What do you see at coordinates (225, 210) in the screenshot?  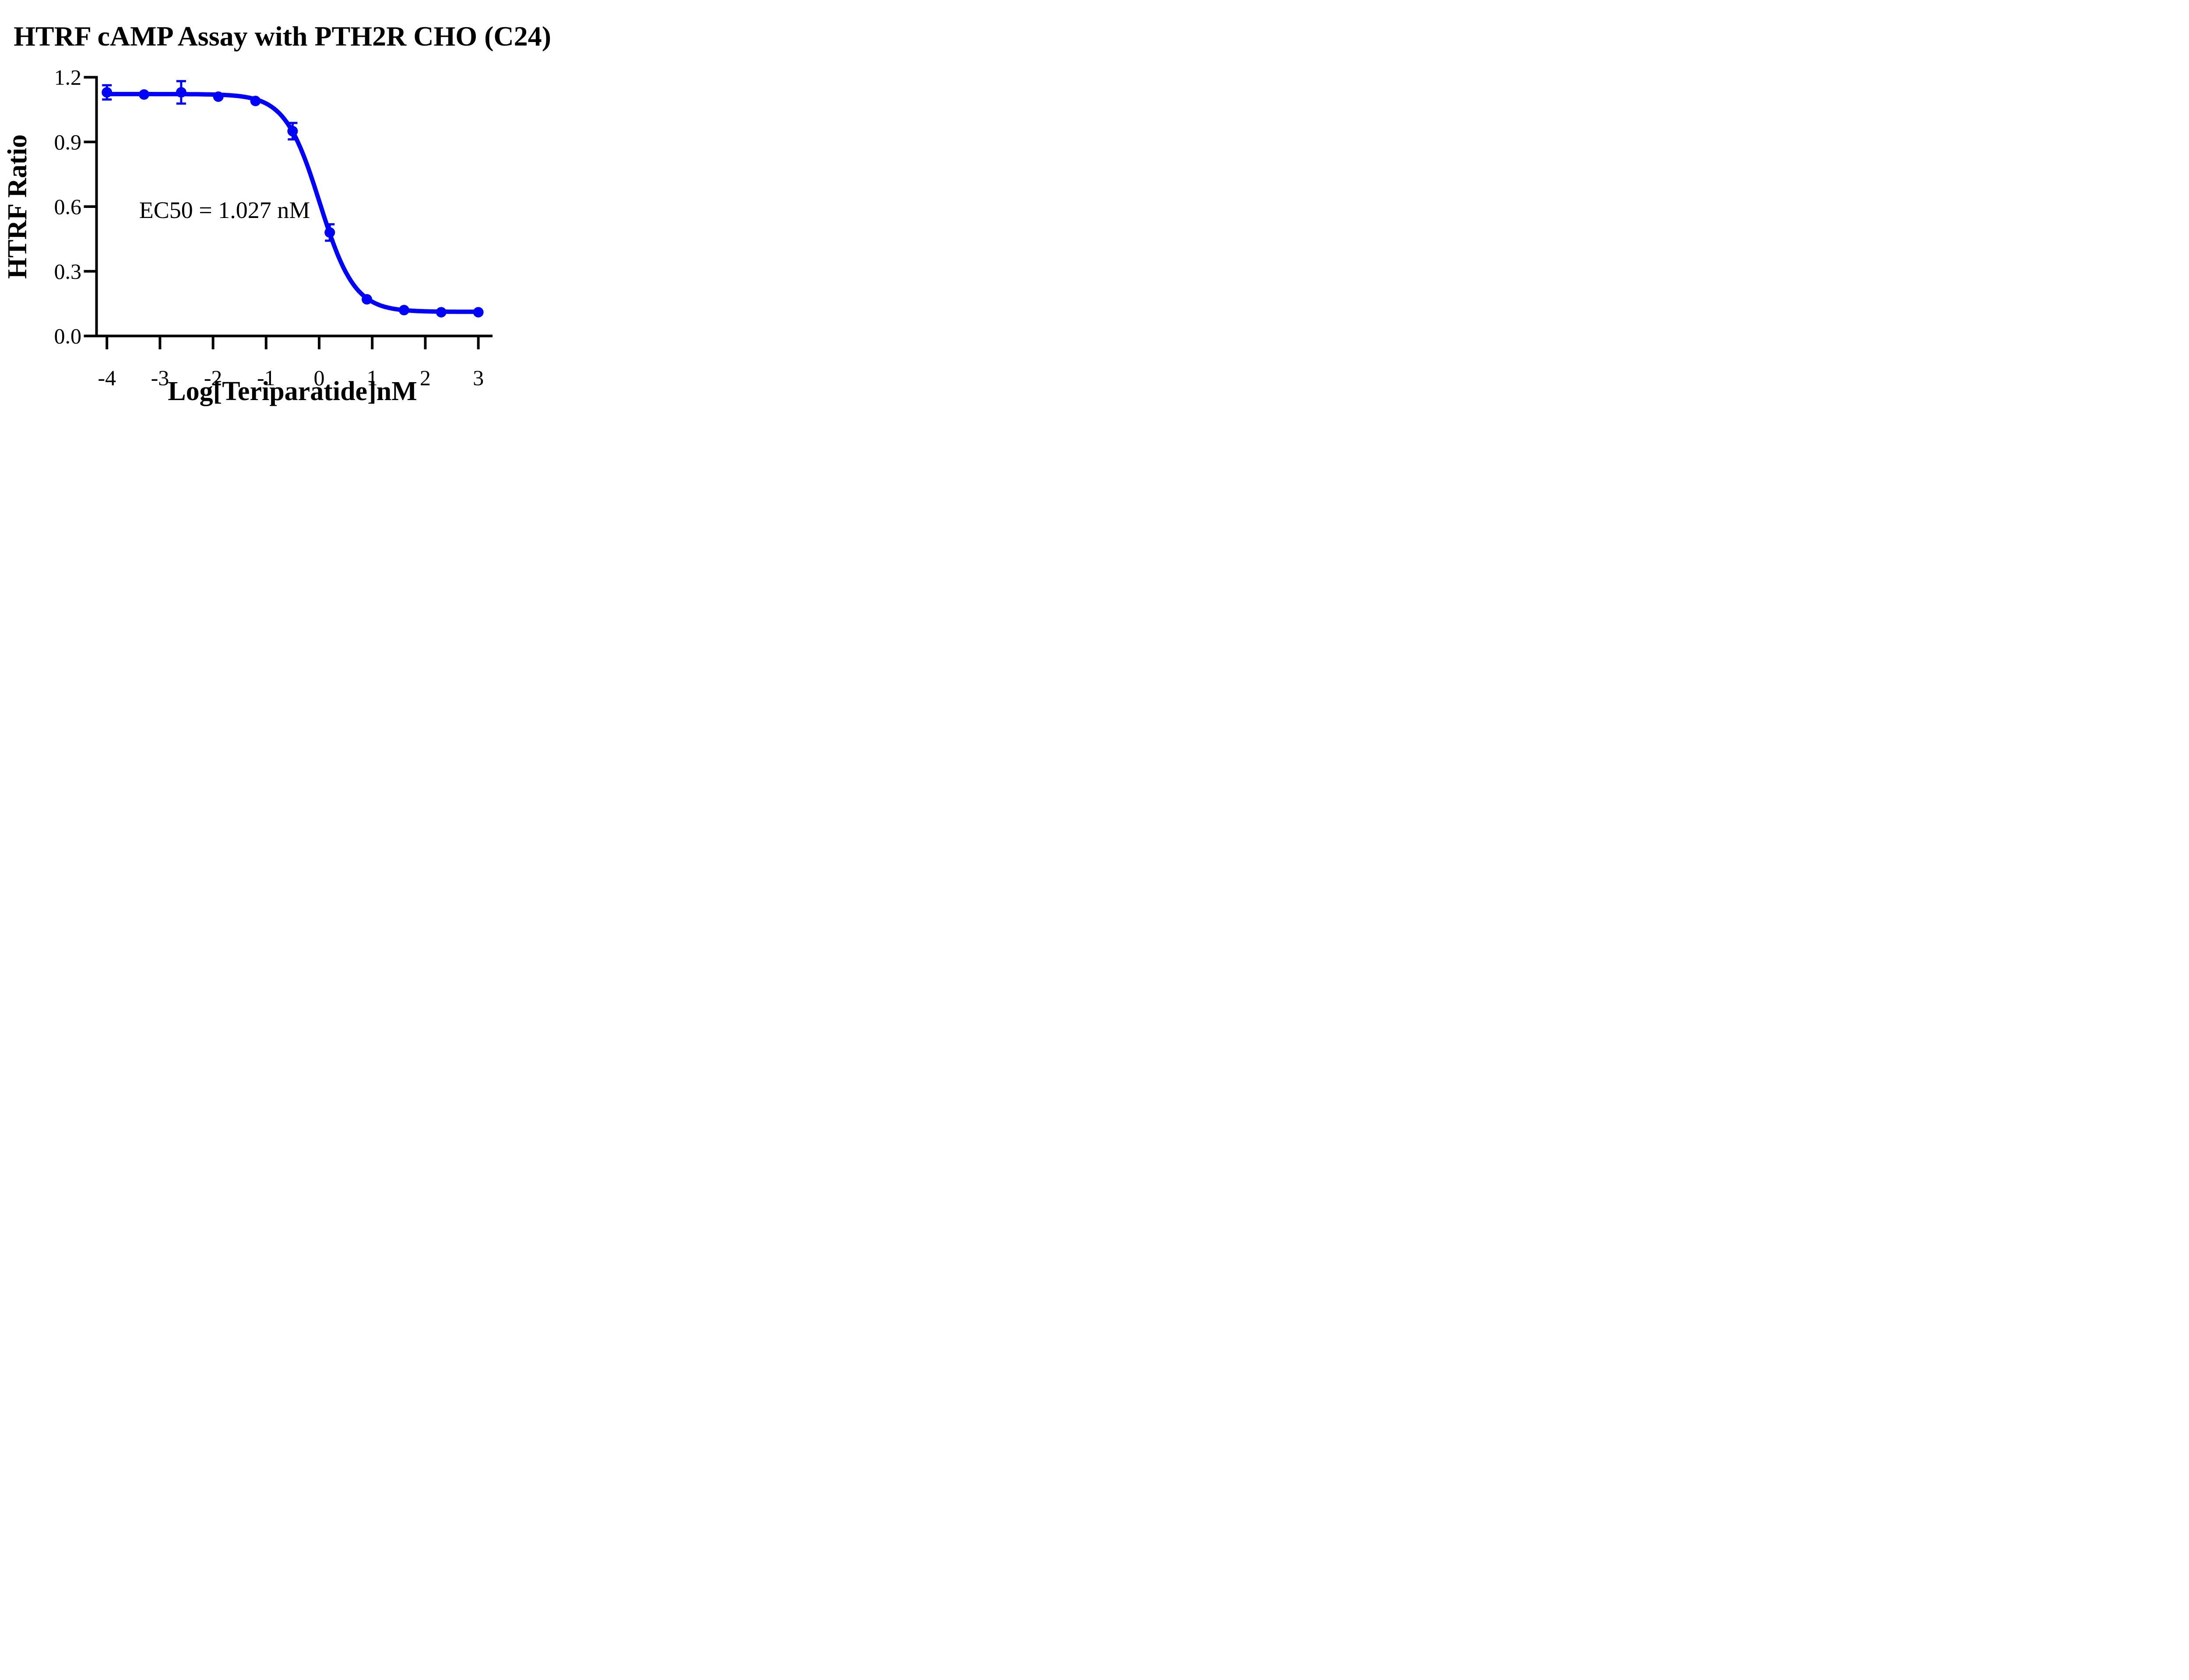 I see `ec50-annotation: EC50 = 1.027 nM` at bounding box center [225, 210].